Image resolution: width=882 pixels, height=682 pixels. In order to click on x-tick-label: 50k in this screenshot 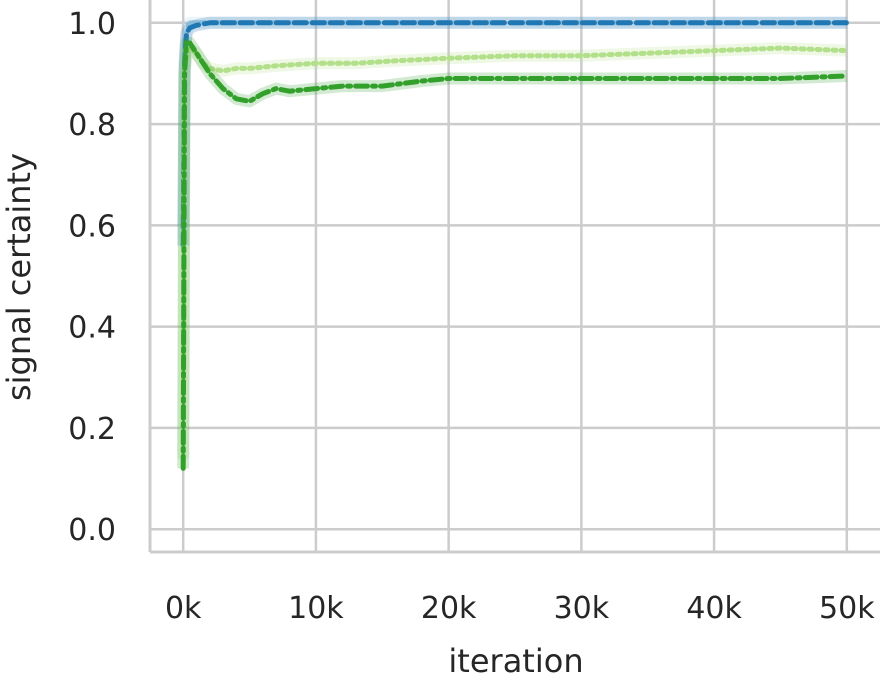, I will do `click(847, 608)`.